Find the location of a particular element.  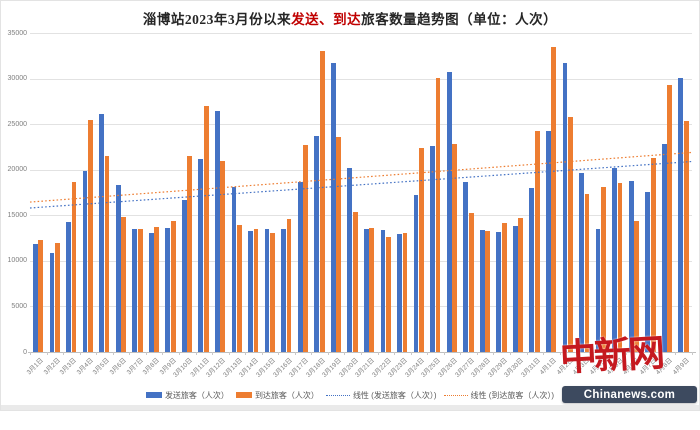

chart-title: 淄博站2023年3月份以来发送、到达旅客数量趋势图（单位：人次） is located at coordinates (350, 18).